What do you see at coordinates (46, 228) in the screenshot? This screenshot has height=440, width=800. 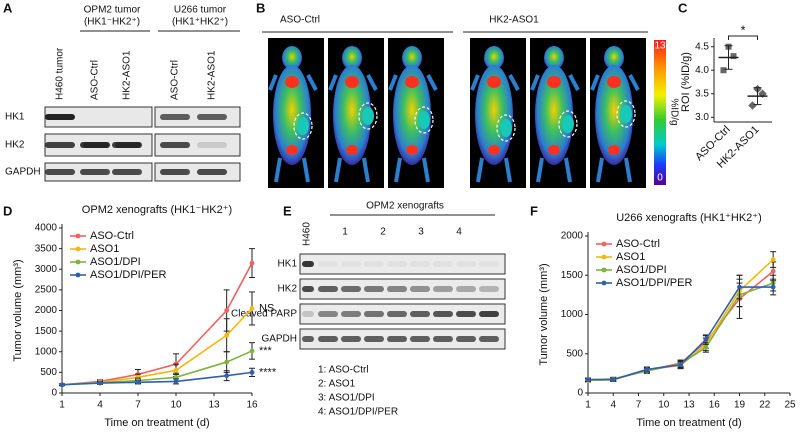 I see `y-tick-label: 4000` at bounding box center [46, 228].